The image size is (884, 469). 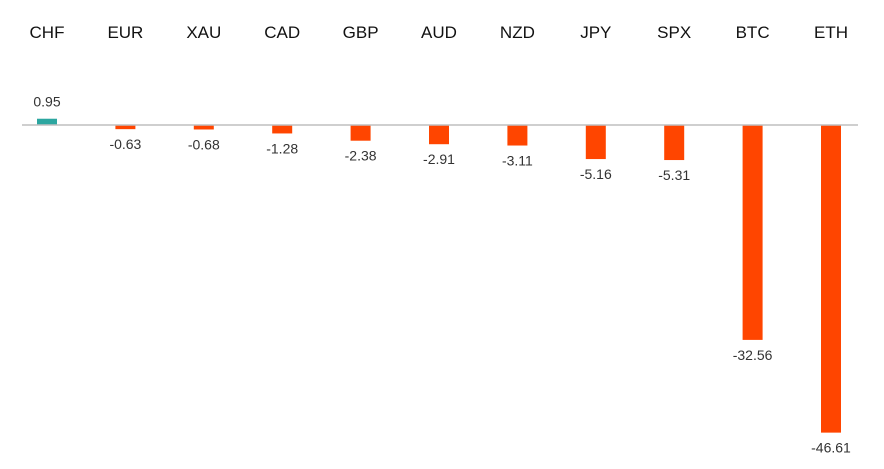 I want to click on value-label-xau: -0.68, so click(x=204, y=144).